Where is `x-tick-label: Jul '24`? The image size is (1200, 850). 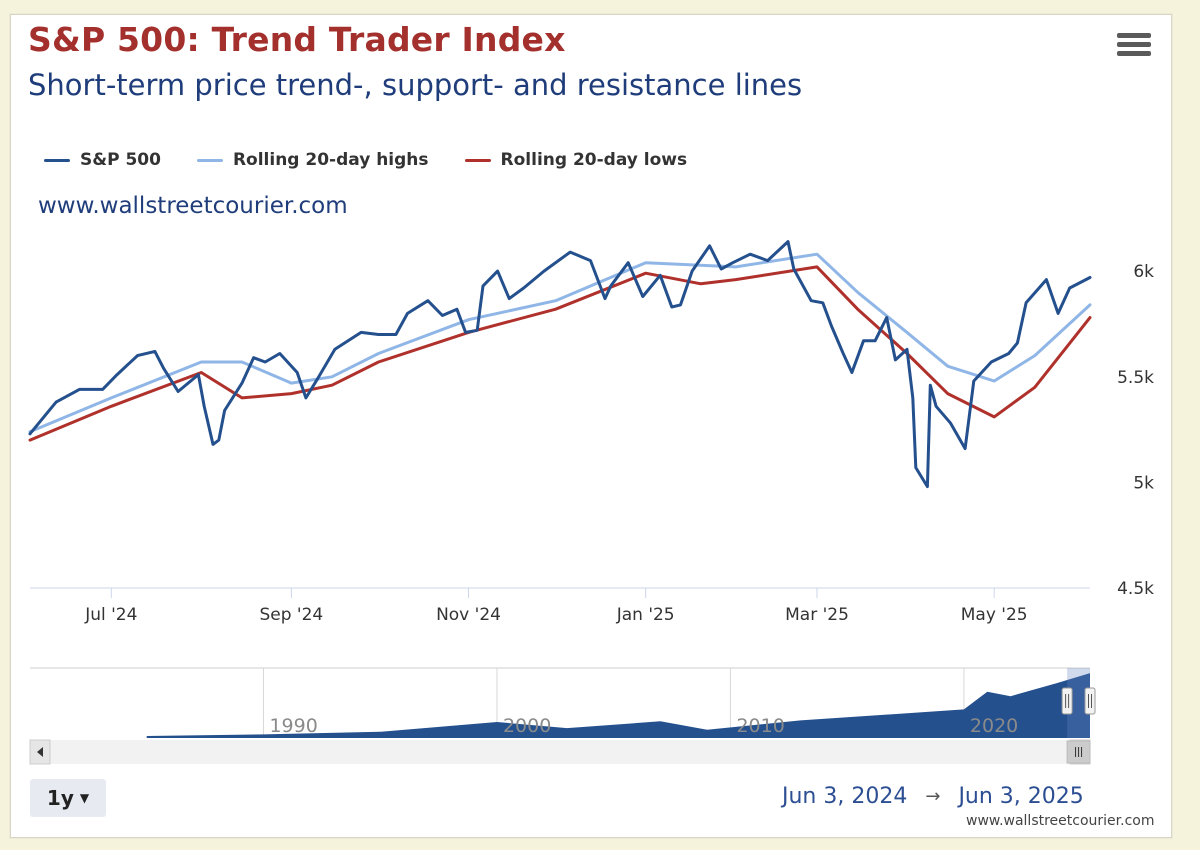 x-tick-label: Jul '24 is located at coordinates (110, 615).